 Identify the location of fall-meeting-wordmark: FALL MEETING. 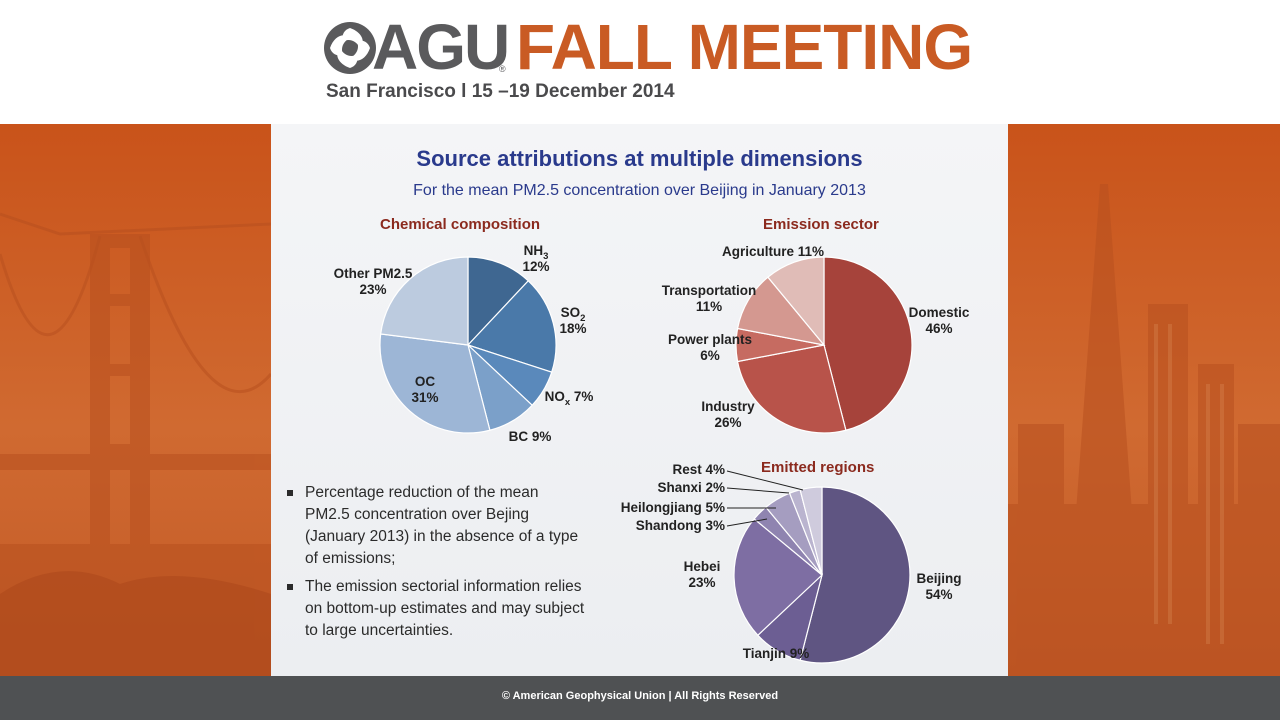
(744, 47).